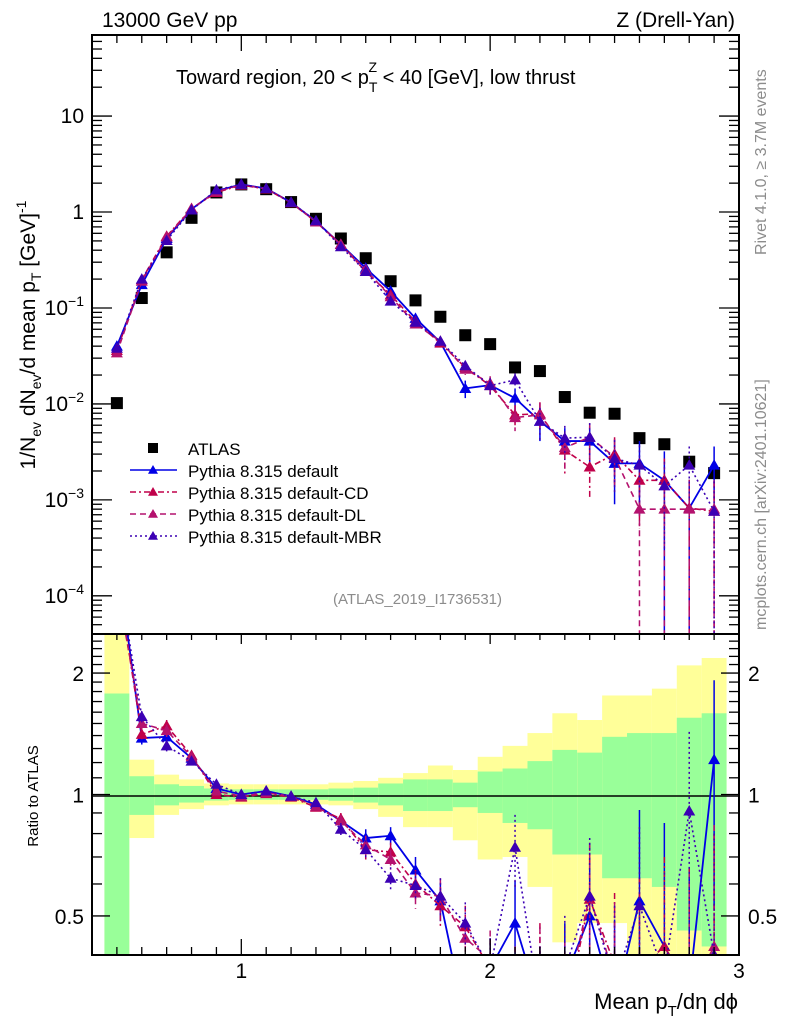 This screenshot has width=786, height=1024. What do you see at coordinates (476, 78) in the screenshot?
I see `plot-title-post: < 40 [GeV], low thrust` at bounding box center [476, 78].